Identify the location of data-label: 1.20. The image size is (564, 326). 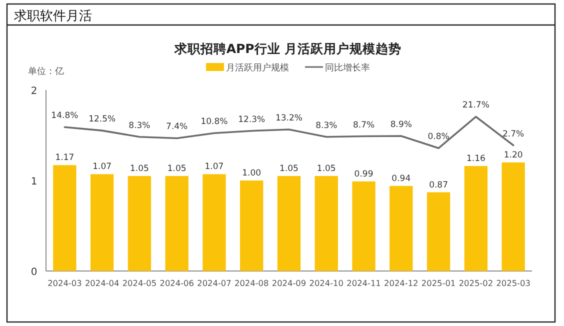
(513, 155).